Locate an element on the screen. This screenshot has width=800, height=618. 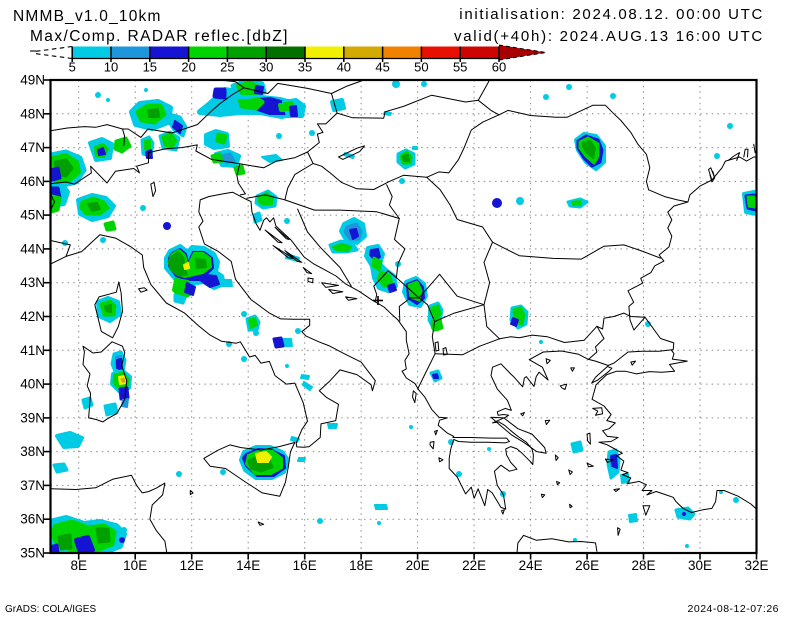
svg-text: 2024-08-12-07:26 is located at coordinates (733, 609).